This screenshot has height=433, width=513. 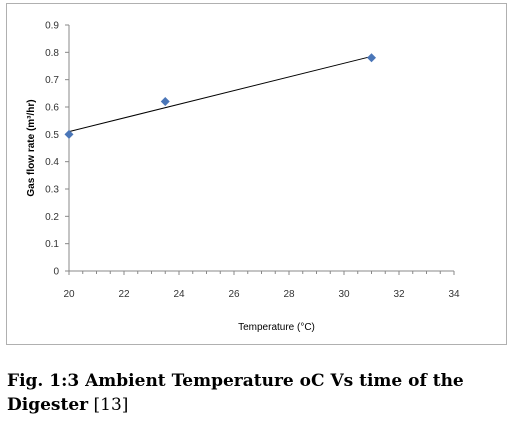 I want to click on x-tick-label: 30, so click(x=344, y=294).